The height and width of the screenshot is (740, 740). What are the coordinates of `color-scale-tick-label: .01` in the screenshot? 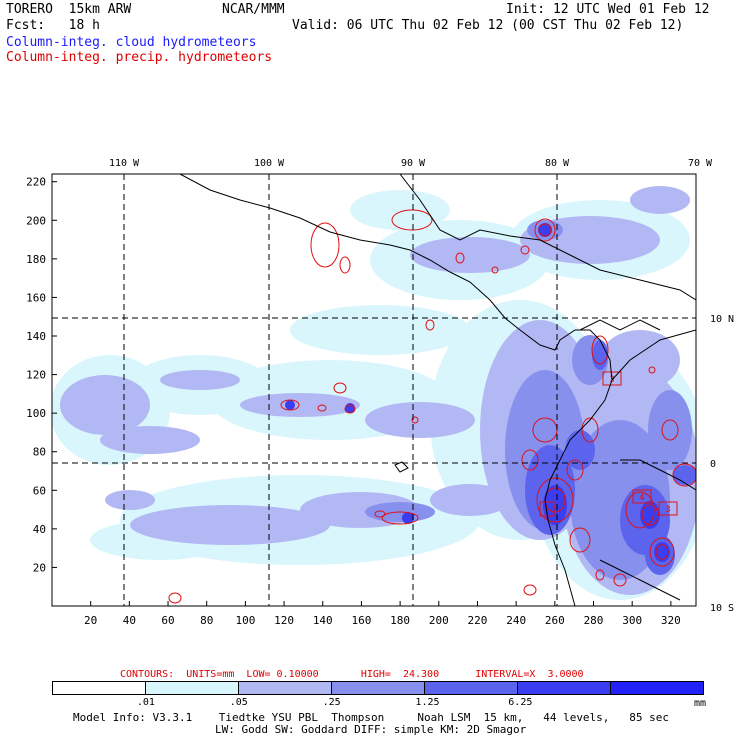 It's located at (145, 702).